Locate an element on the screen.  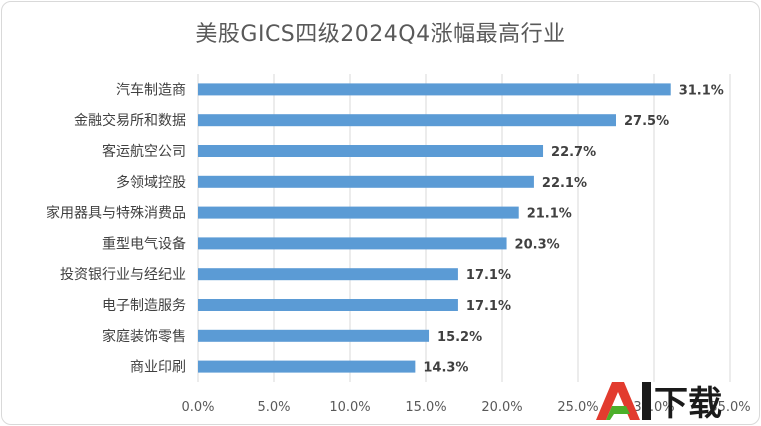
data-label: 22.7% is located at coordinates (573, 152).